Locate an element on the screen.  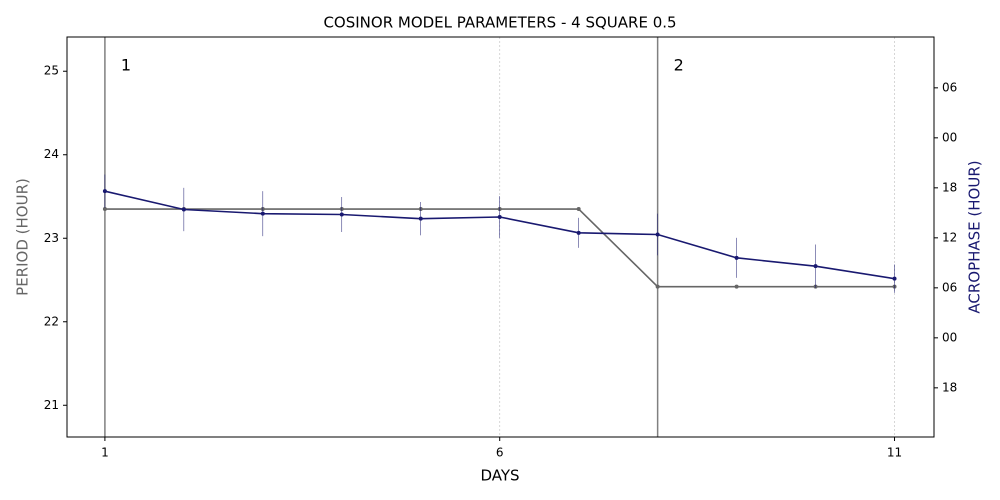
y-axis-label: PERIOD (HOUR) is located at coordinates (23, 237).